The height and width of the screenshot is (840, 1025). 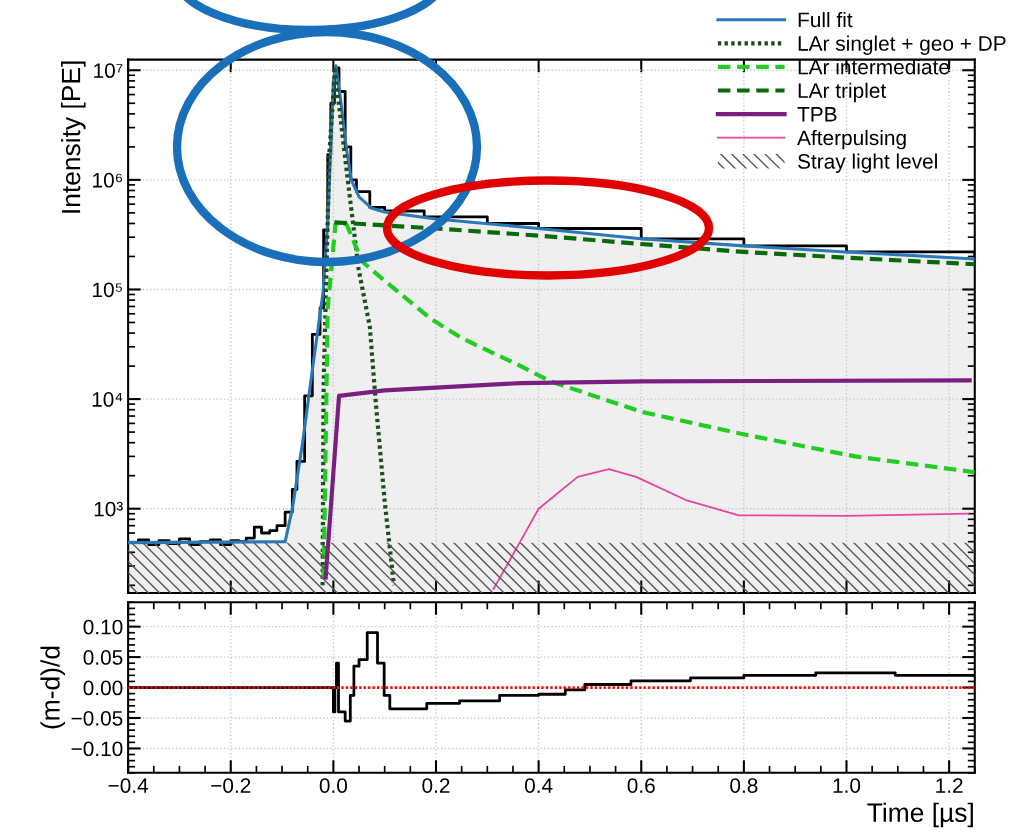 What do you see at coordinates (744, 785) in the screenshot?
I see `x-tick-label: 0.8` at bounding box center [744, 785].